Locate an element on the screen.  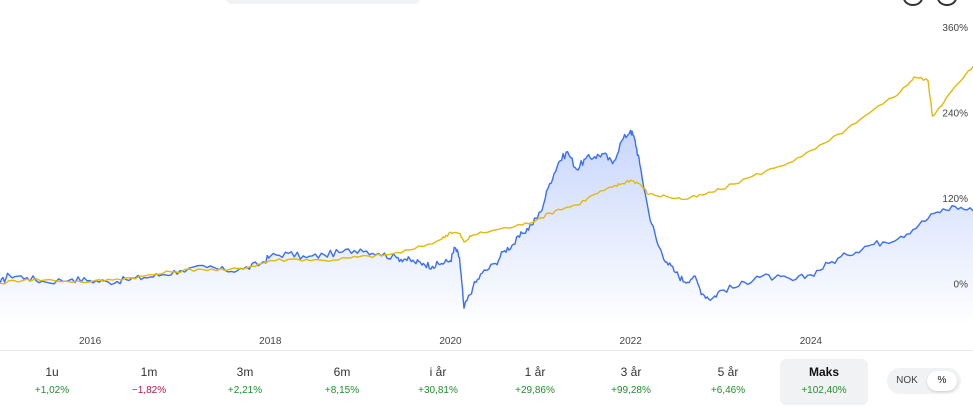
period-3m: 3m +2,21% is located at coordinates (245, 382).